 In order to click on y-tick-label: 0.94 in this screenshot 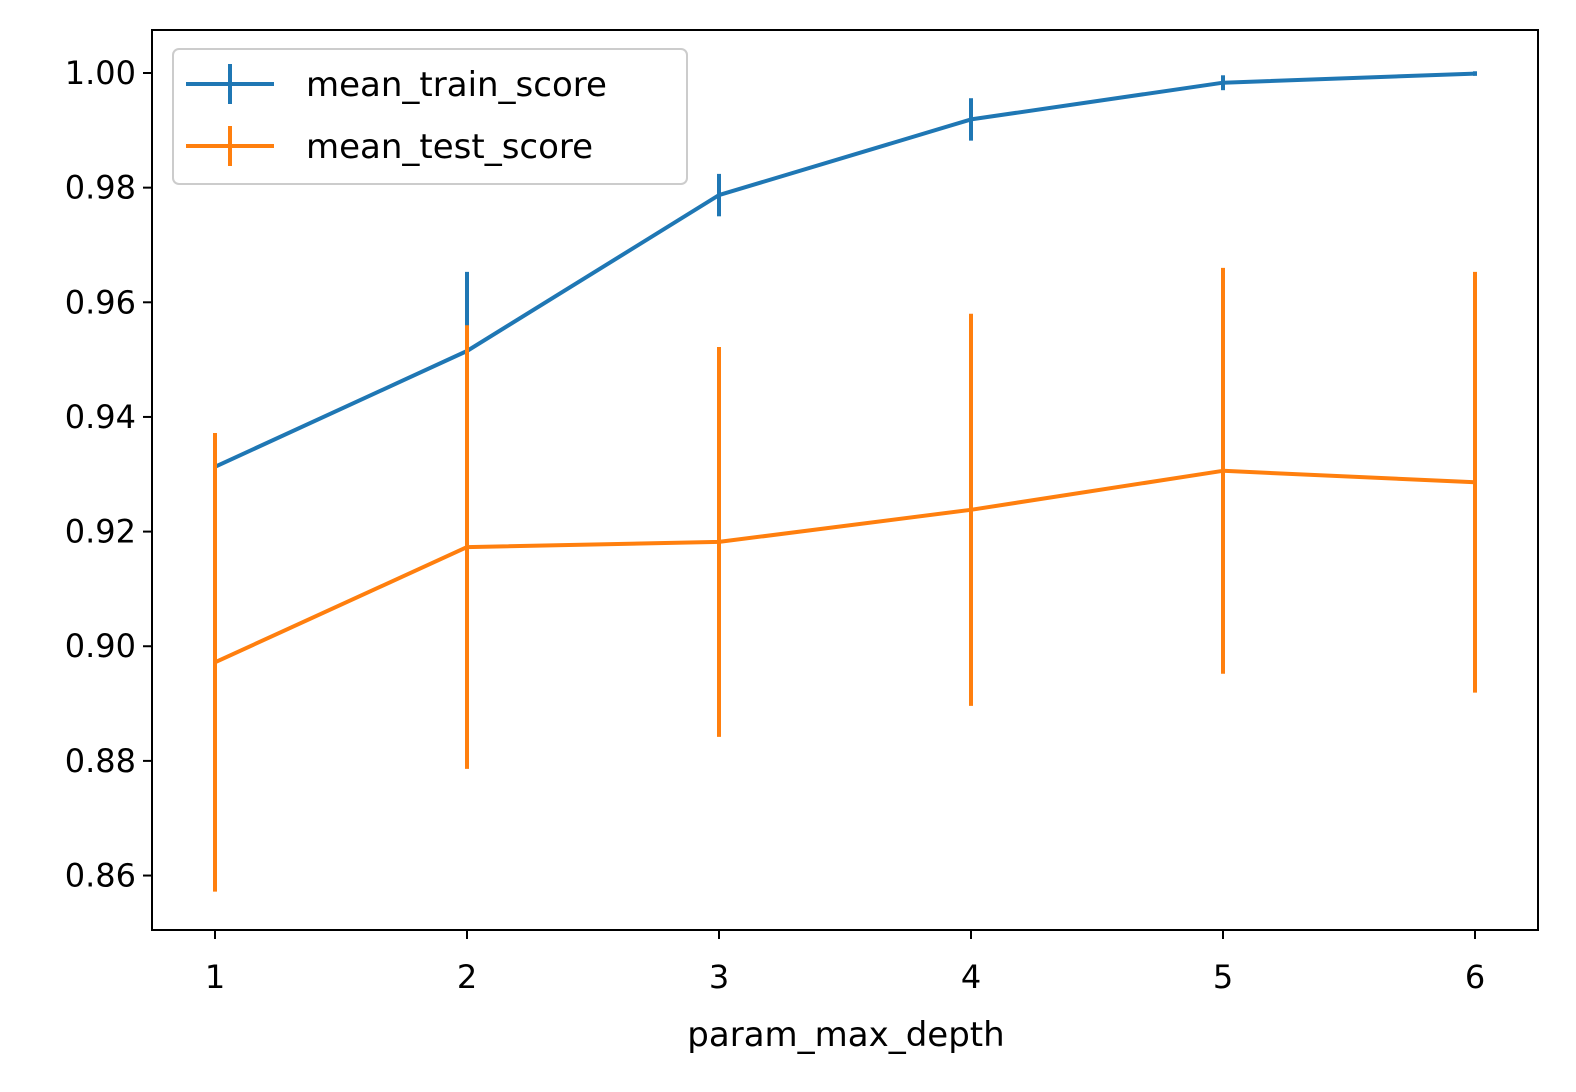, I will do `click(100, 417)`.